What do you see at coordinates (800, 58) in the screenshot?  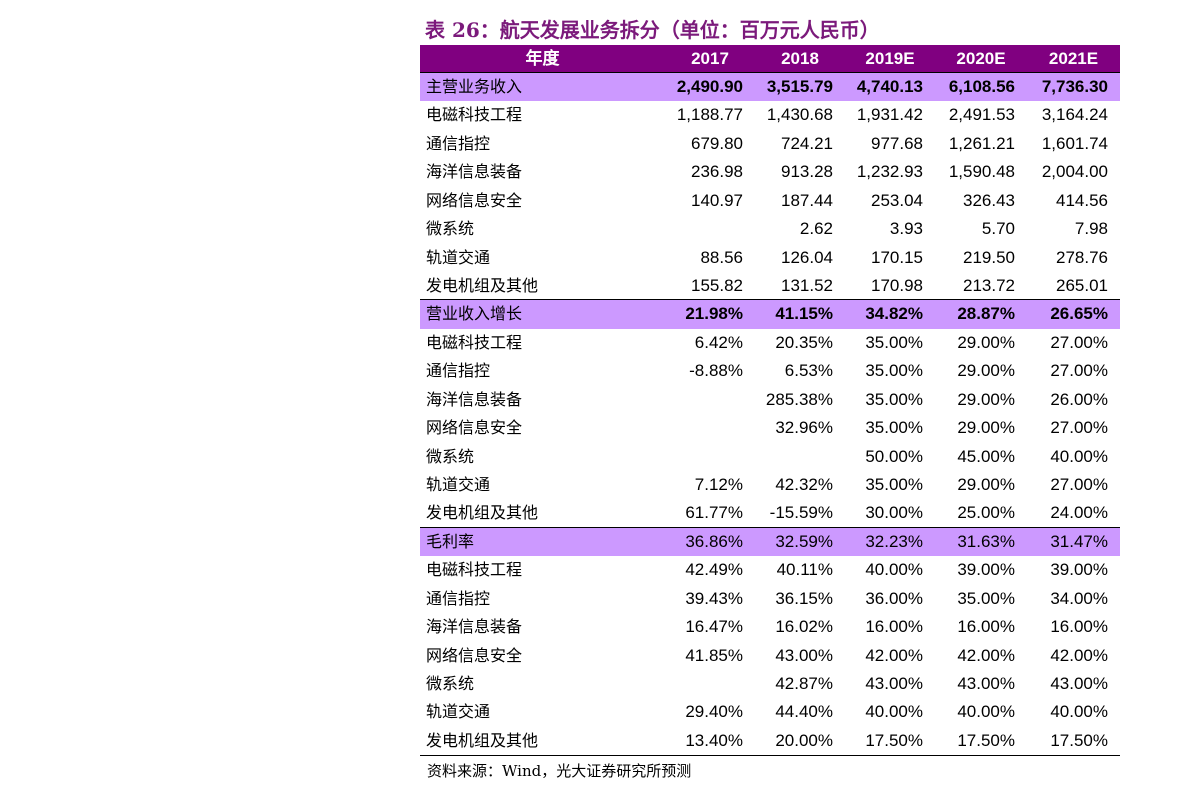 I see `header-cell: 2018` at bounding box center [800, 58].